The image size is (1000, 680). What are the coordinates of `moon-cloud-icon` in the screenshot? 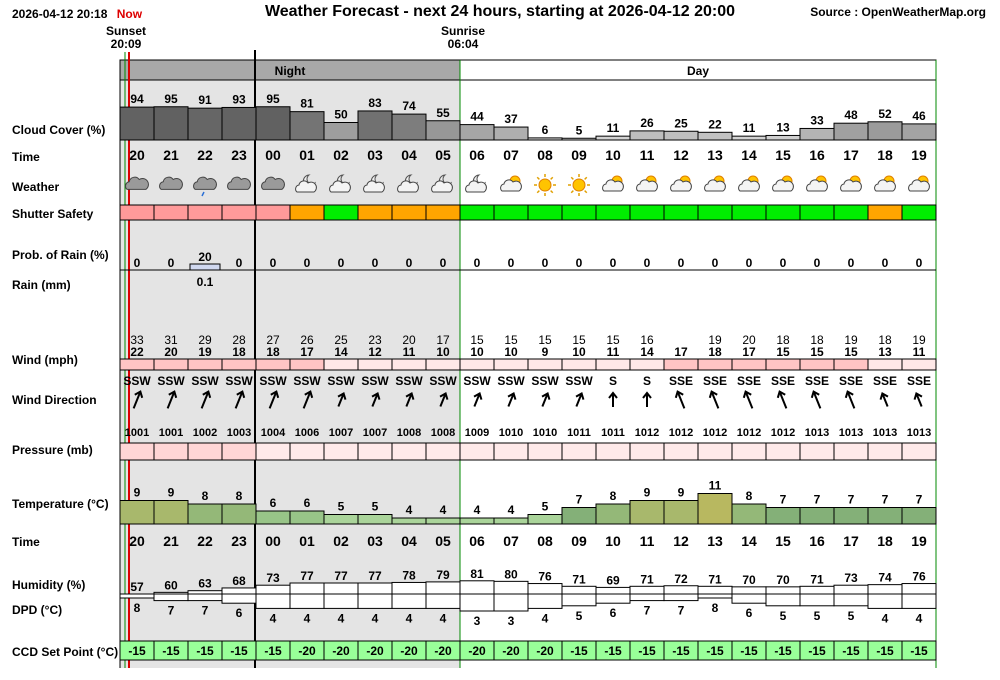 It's located at (340, 183).